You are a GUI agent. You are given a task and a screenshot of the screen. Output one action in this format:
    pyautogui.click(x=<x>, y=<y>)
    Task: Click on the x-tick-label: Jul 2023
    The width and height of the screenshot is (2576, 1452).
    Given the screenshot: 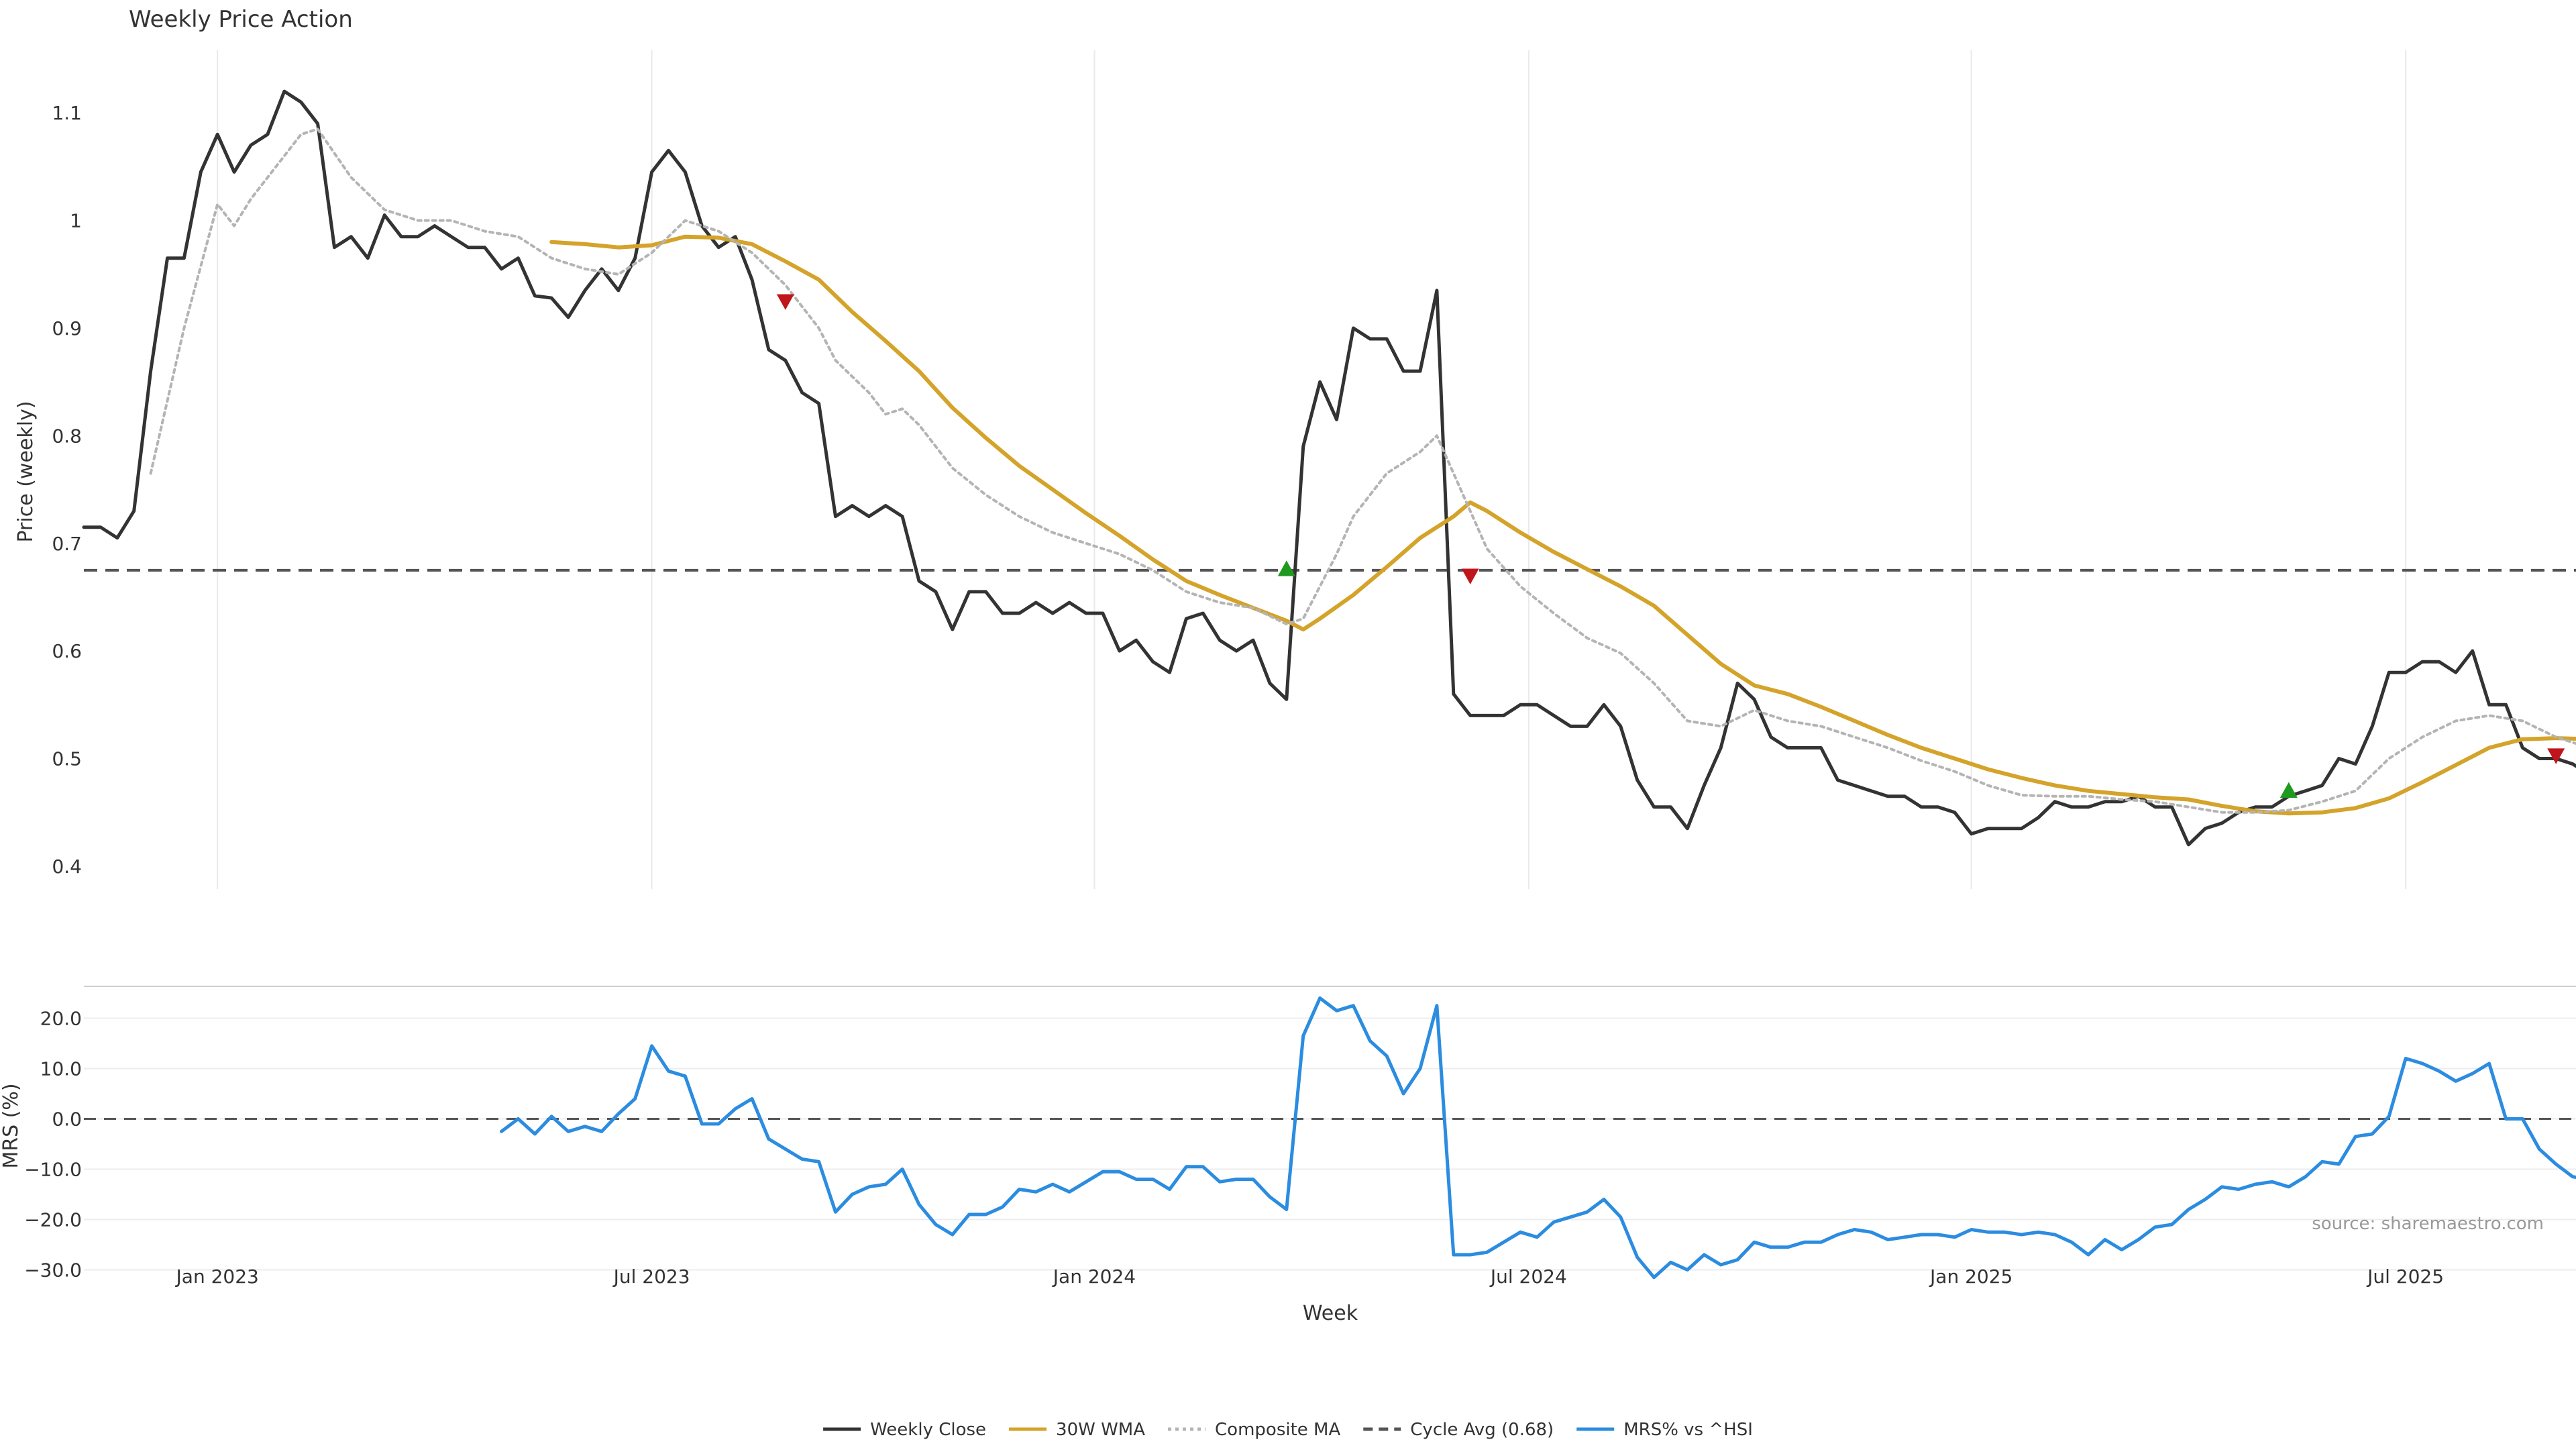 What is the action you would take?
    pyautogui.click(x=651, y=1277)
    